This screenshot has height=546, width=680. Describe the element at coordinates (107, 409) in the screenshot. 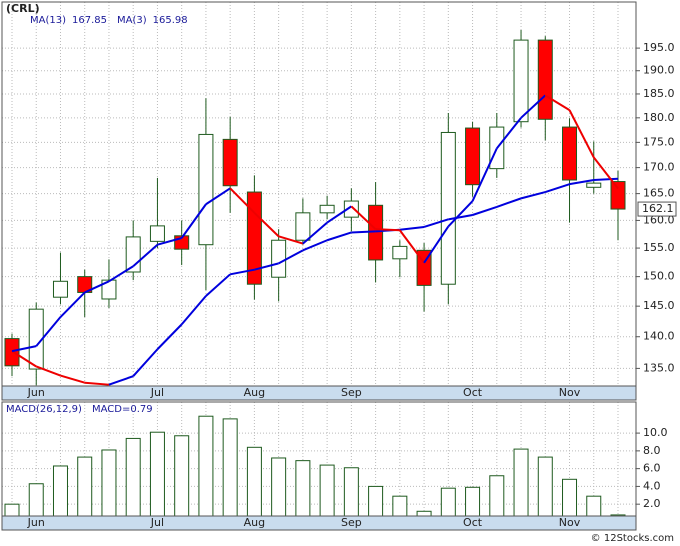

I see `macd-name: MACD` at that location.